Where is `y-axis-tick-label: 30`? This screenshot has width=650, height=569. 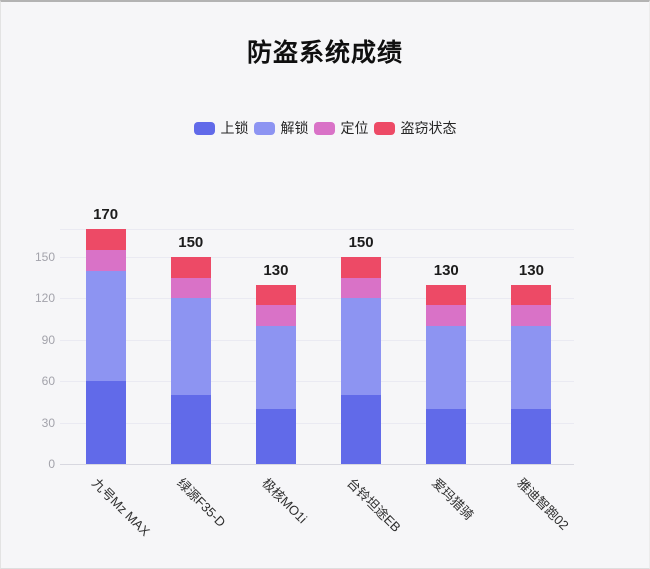
y-axis-tick-label: 30 is located at coordinates (48, 422).